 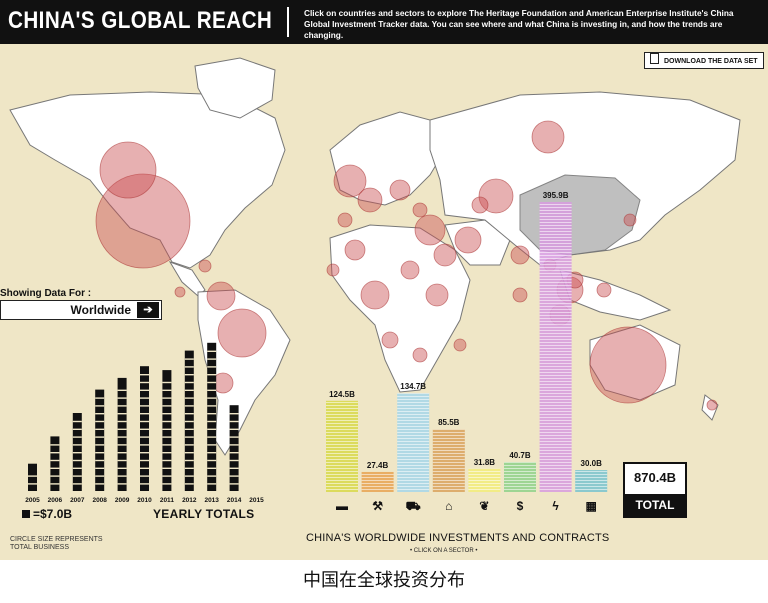 What do you see at coordinates (655, 477) in the screenshot?
I see `total-value: 870.4B` at bounding box center [655, 477].